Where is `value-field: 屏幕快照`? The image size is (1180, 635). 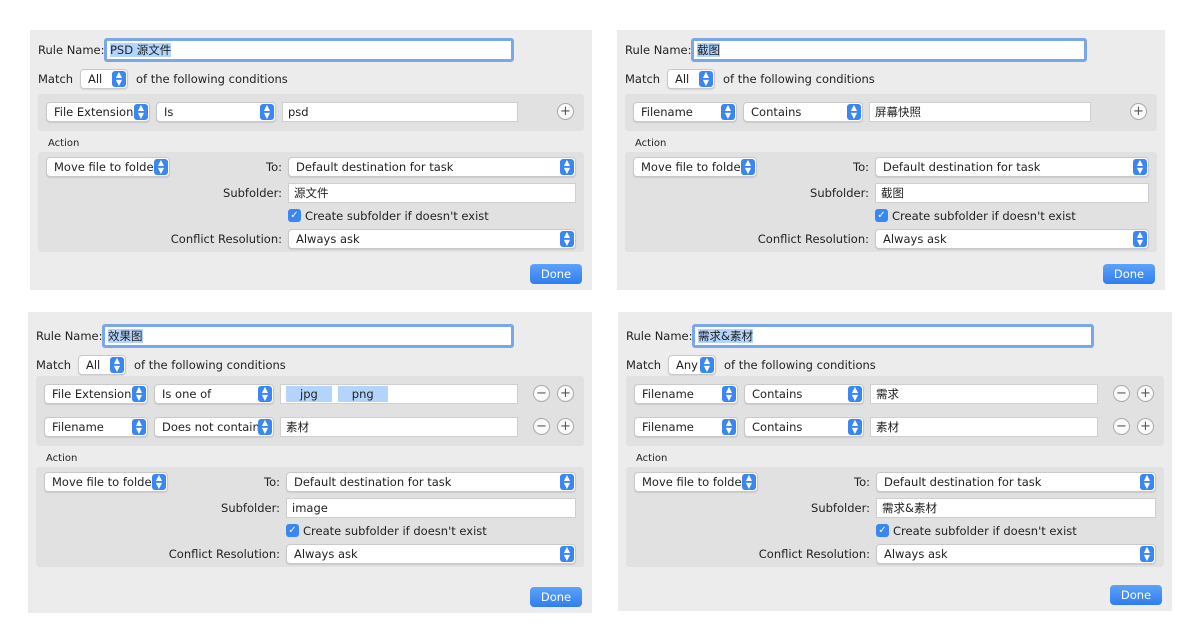
value-field: 屏幕快照 is located at coordinates (980, 112).